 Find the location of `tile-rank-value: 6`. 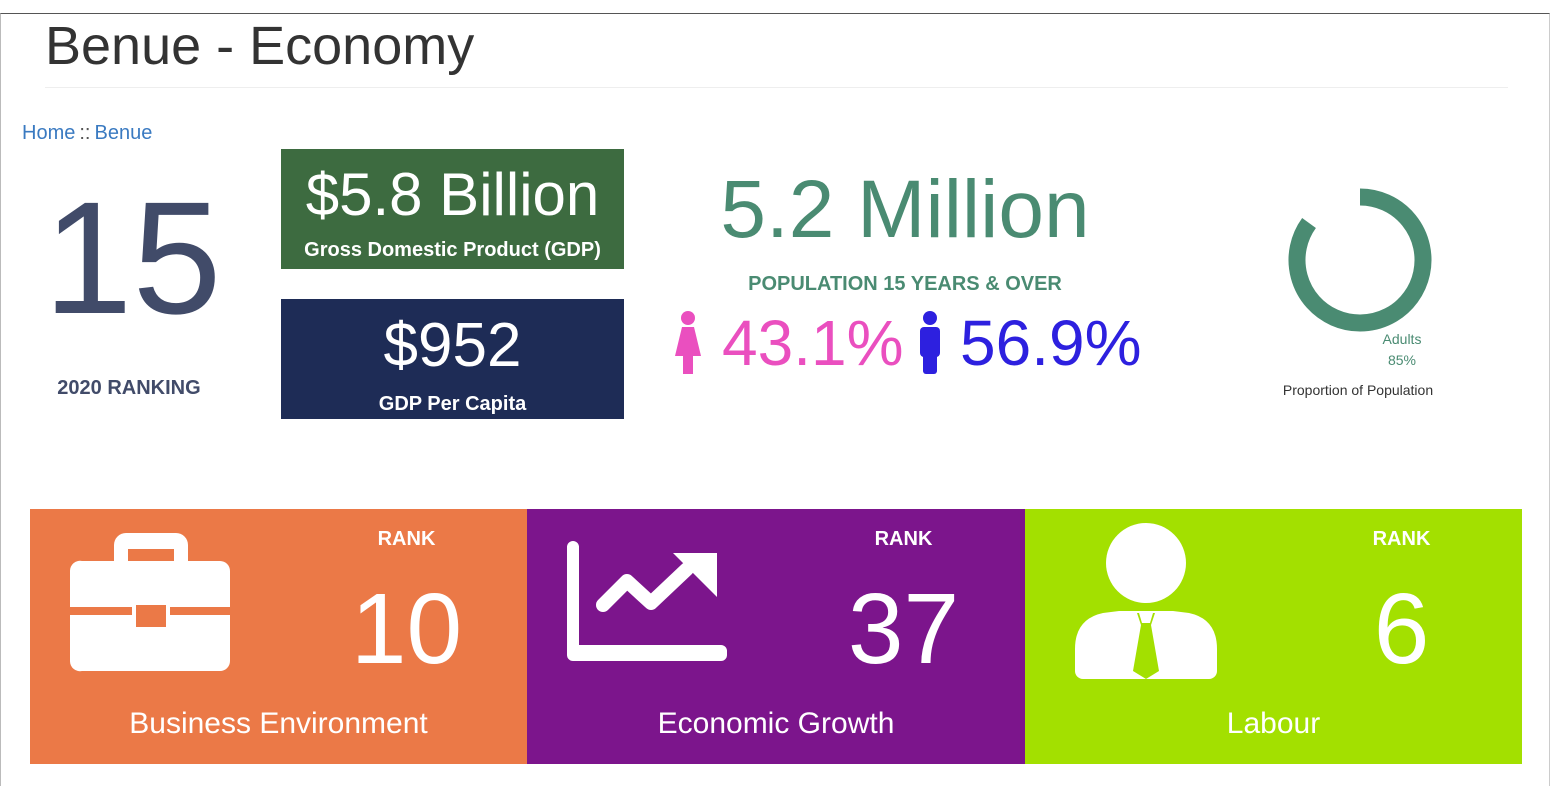

tile-rank-value: 6 is located at coordinates (1401, 629).